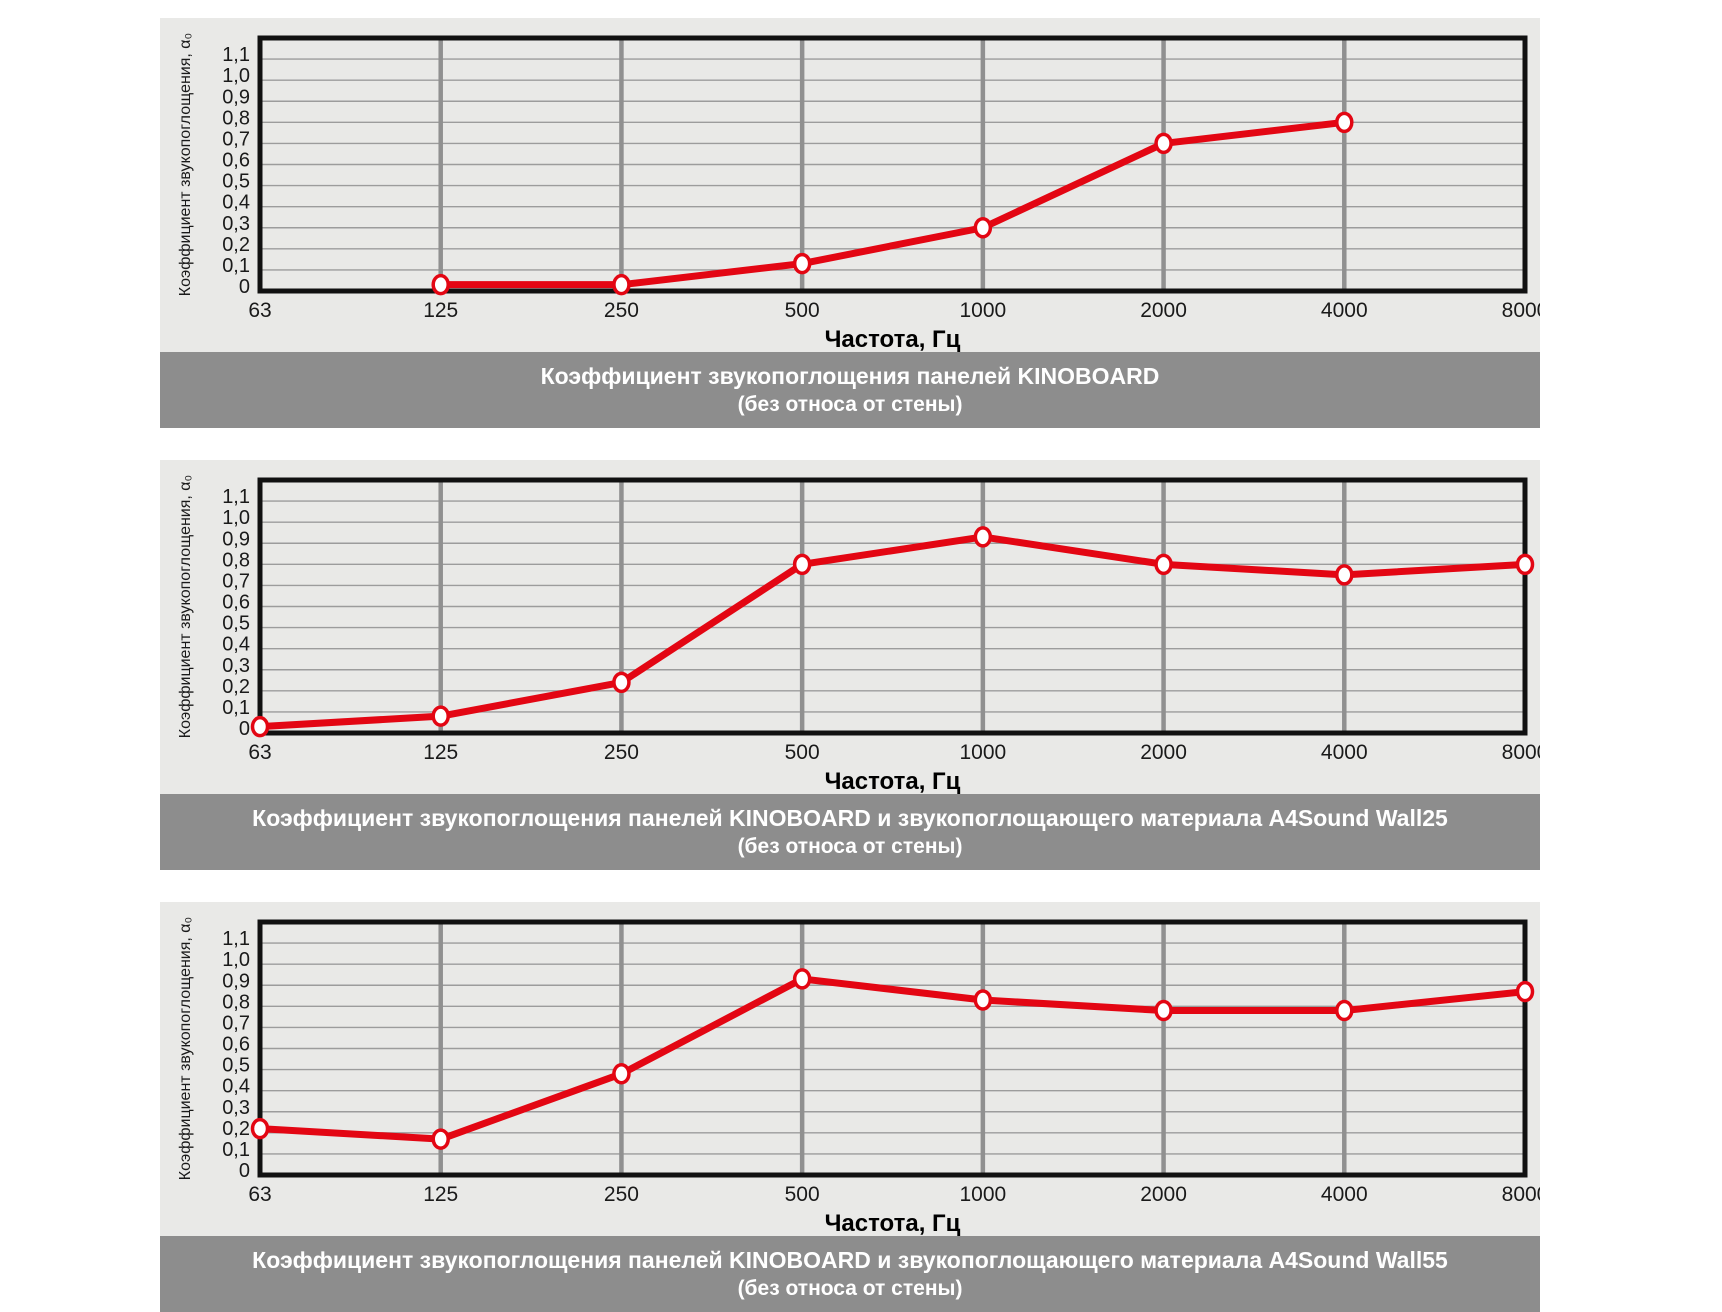 This screenshot has width=1722, height=1312. What do you see at coordinates (802, 310) in the screenshot?
I see `x-tick-label: 500` at bounding box center [802, 310].